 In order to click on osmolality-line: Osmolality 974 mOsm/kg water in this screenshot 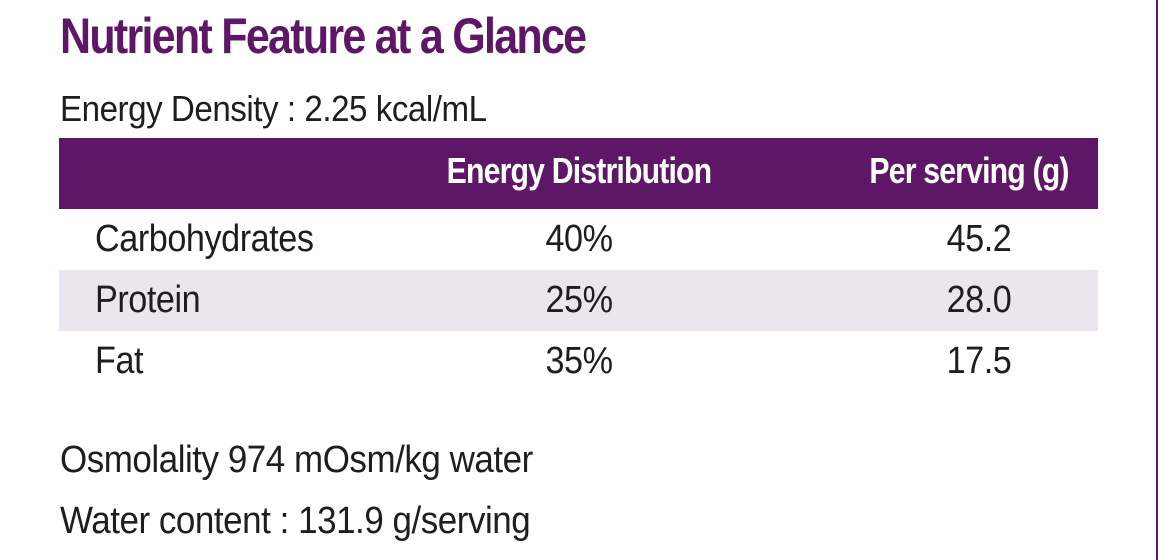, I will do `click(296, 460)`.